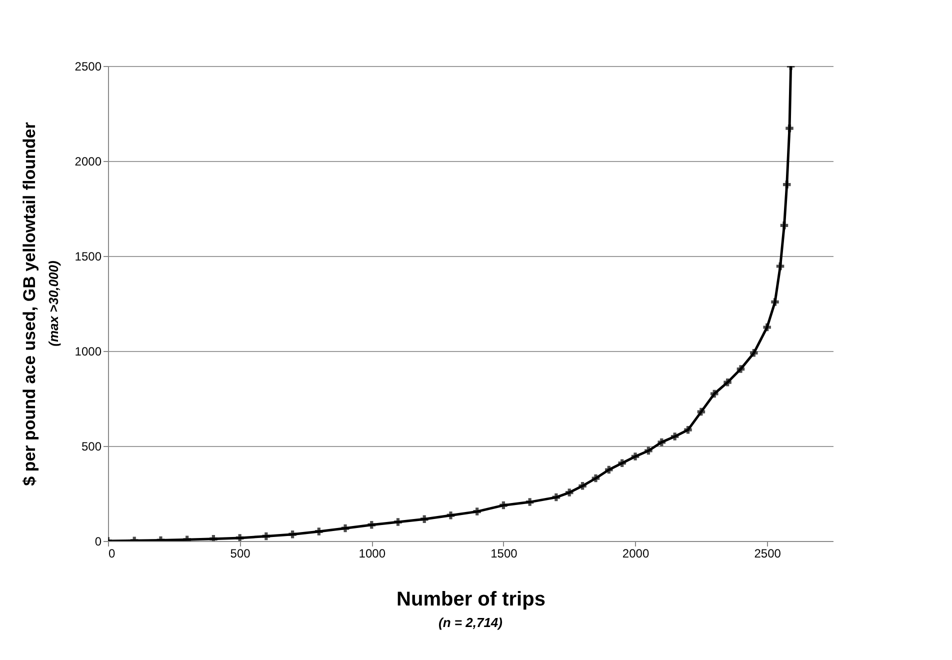  I want to click on text: (max >30,000), so click(53, 303).